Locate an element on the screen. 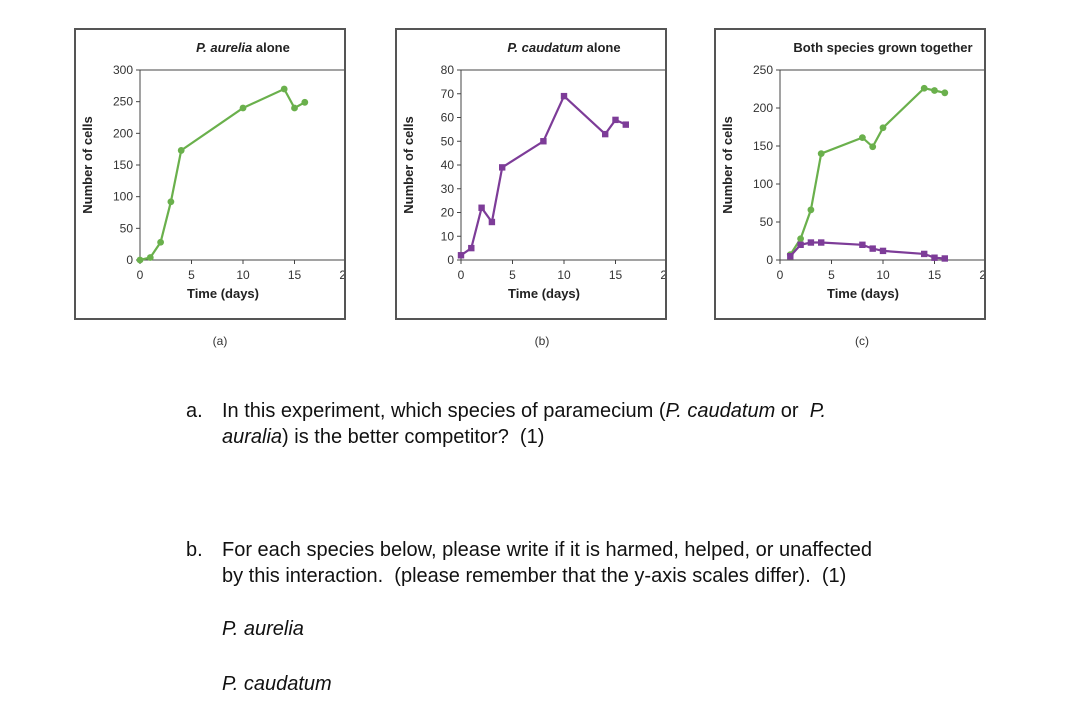  caption-c: (c) is located at coordinates (862, 341).